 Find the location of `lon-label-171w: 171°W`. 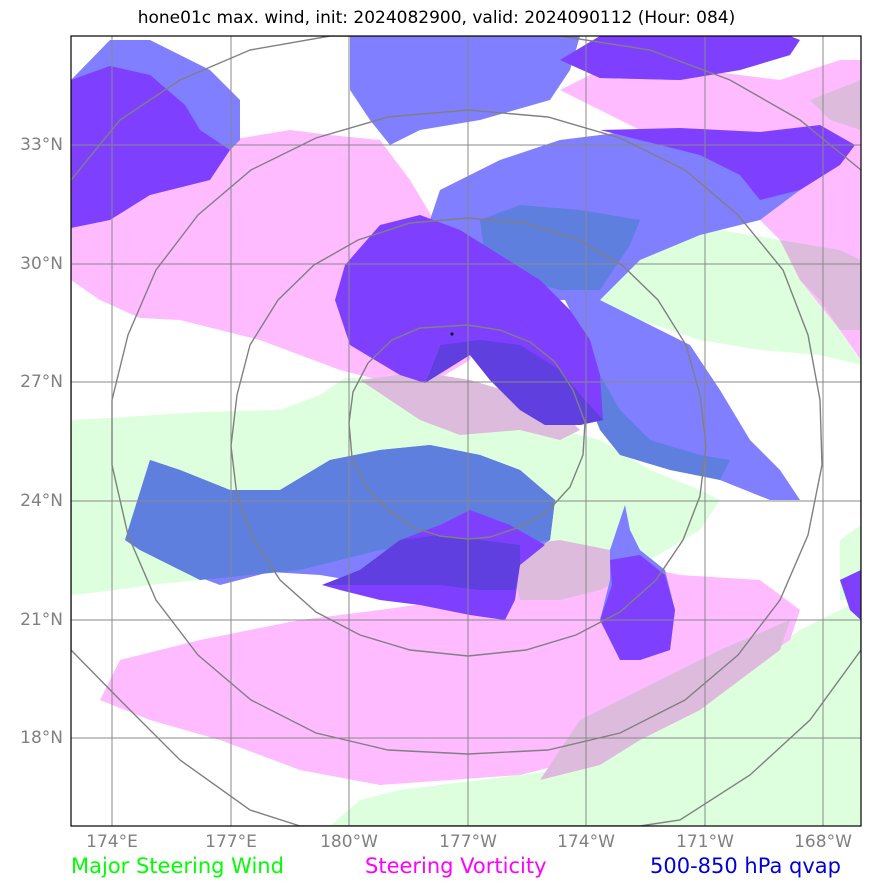

lon-label-171w: 171°W is located at coordinates (705, 842).